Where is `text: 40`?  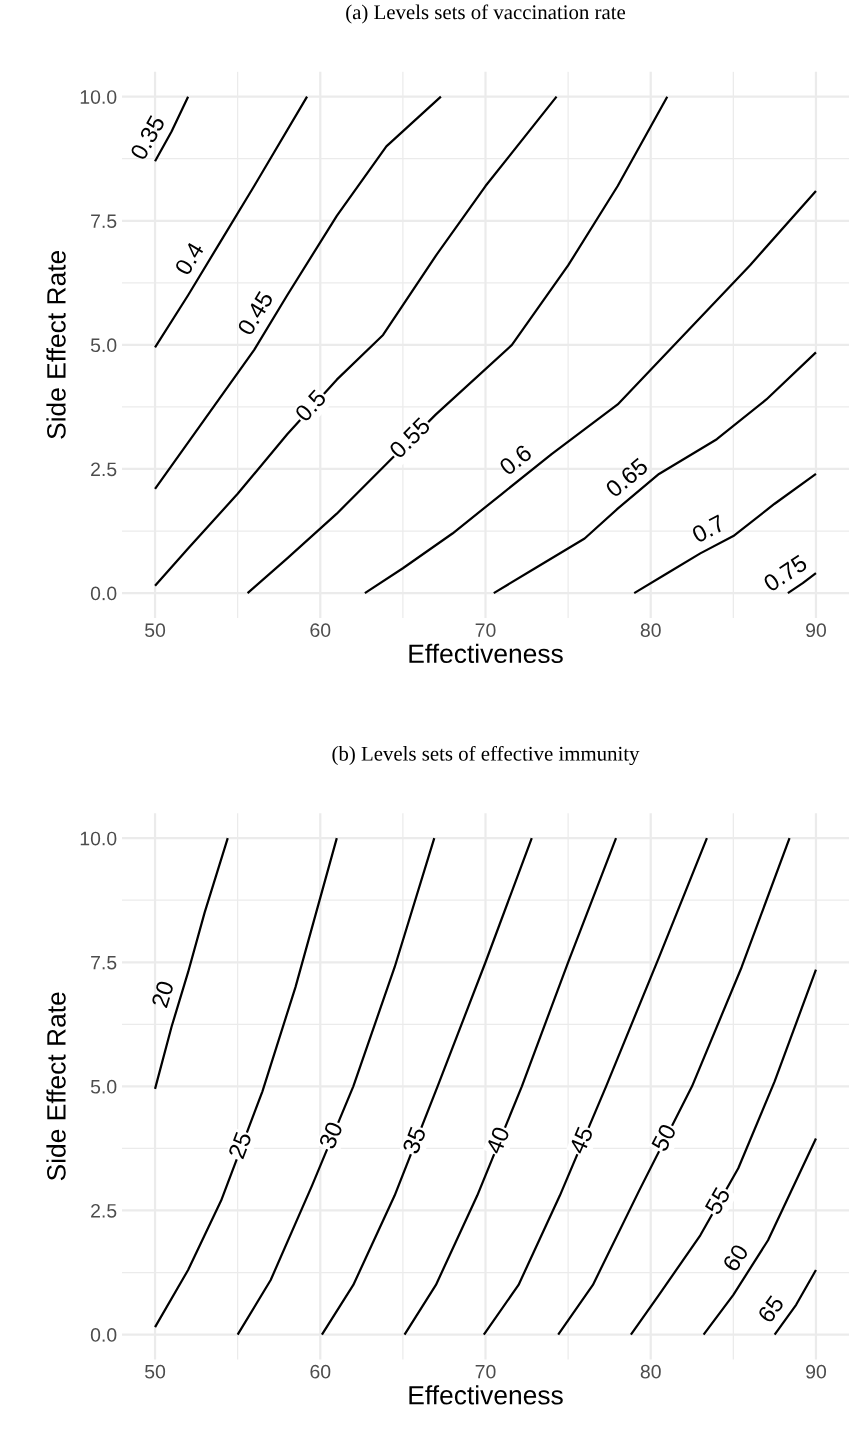 text: 40 is located at coordinates (498, 1140).